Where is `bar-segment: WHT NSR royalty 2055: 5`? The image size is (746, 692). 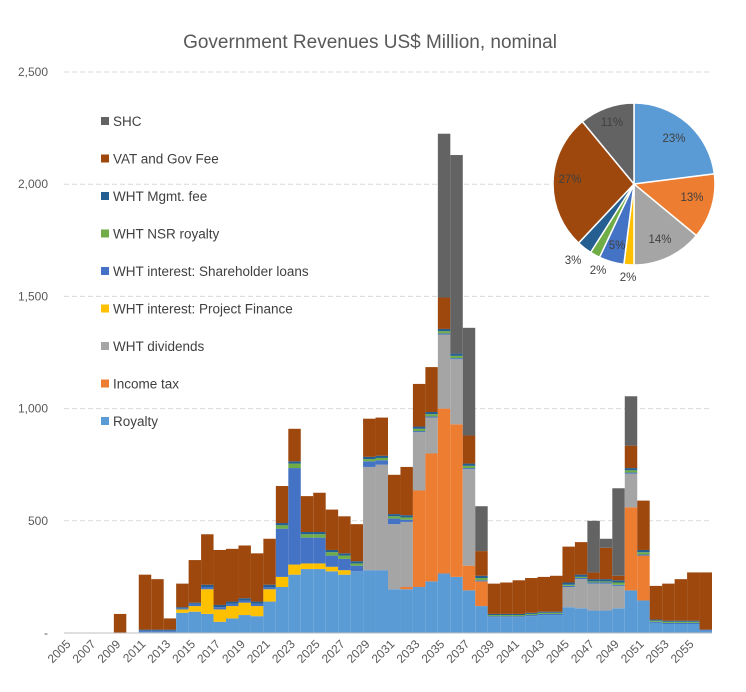 bar-segment: WHT NSR royalty 2055: 5 is located at coordinates (693, 622).